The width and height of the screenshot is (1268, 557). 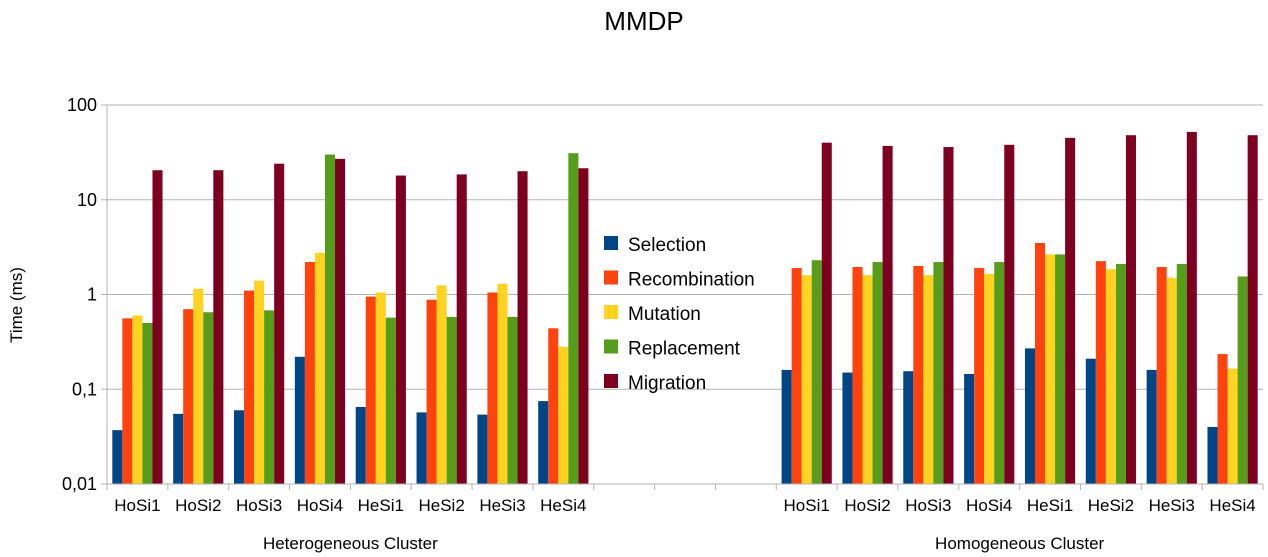 What do you see at coordinates (611, 312) in the screenshot?
I see `legend-swatch-mutation` at bounding box center [611, 312].